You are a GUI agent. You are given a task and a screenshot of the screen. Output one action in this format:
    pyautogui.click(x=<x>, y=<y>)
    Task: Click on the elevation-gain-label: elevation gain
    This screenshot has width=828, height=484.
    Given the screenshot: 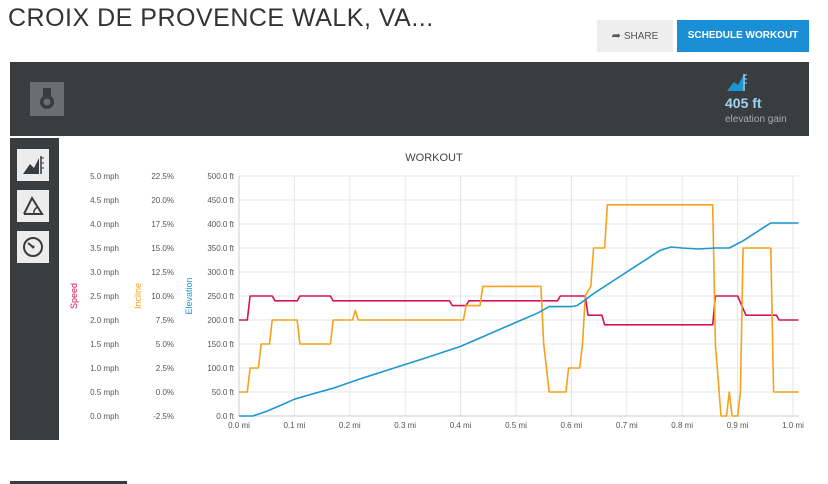 What is the action you would take?
    pyautogui.click(x=756, y=119)
    